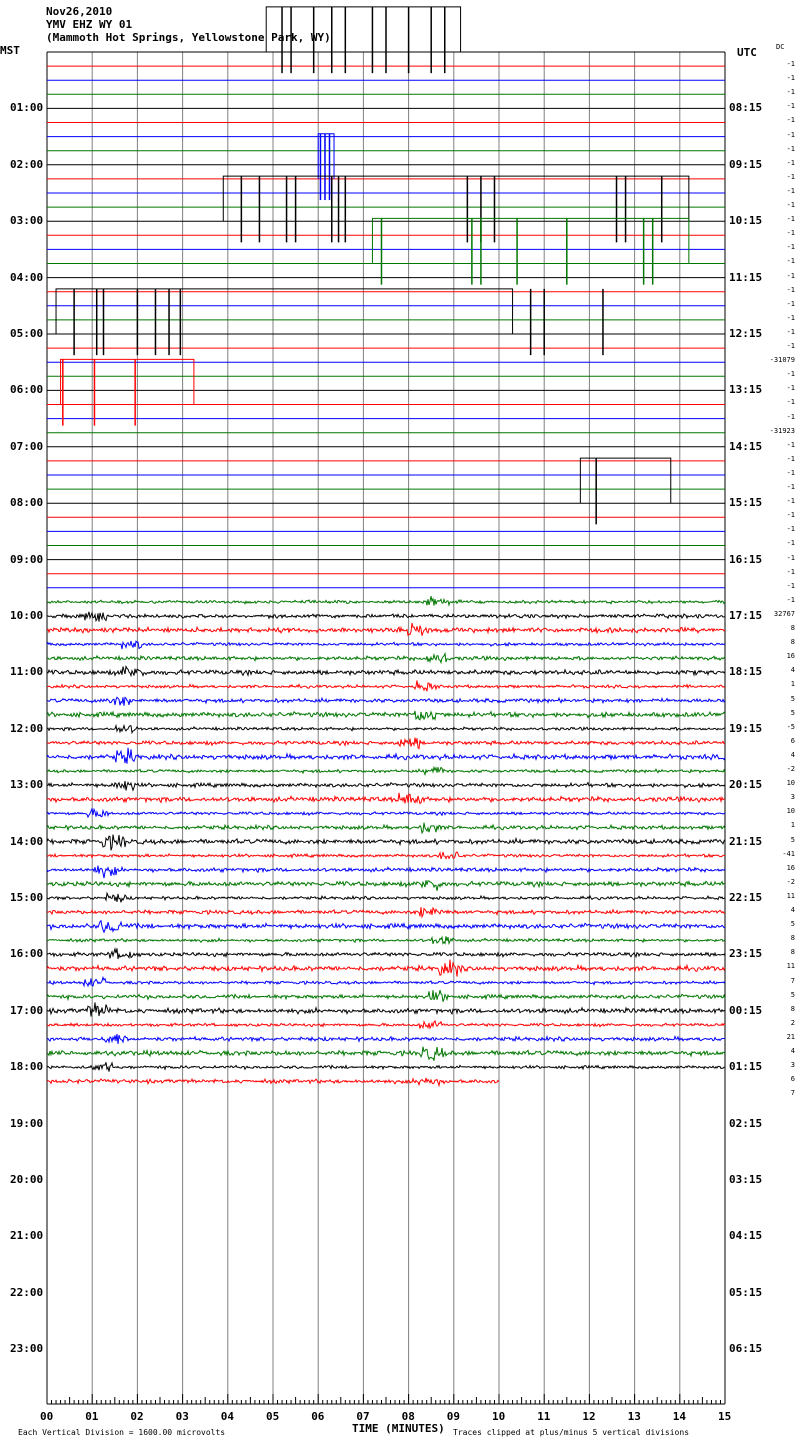 This screenshot has width=800, height=1444. I want to click on x-tick-label: 13, so click(634, 1416).